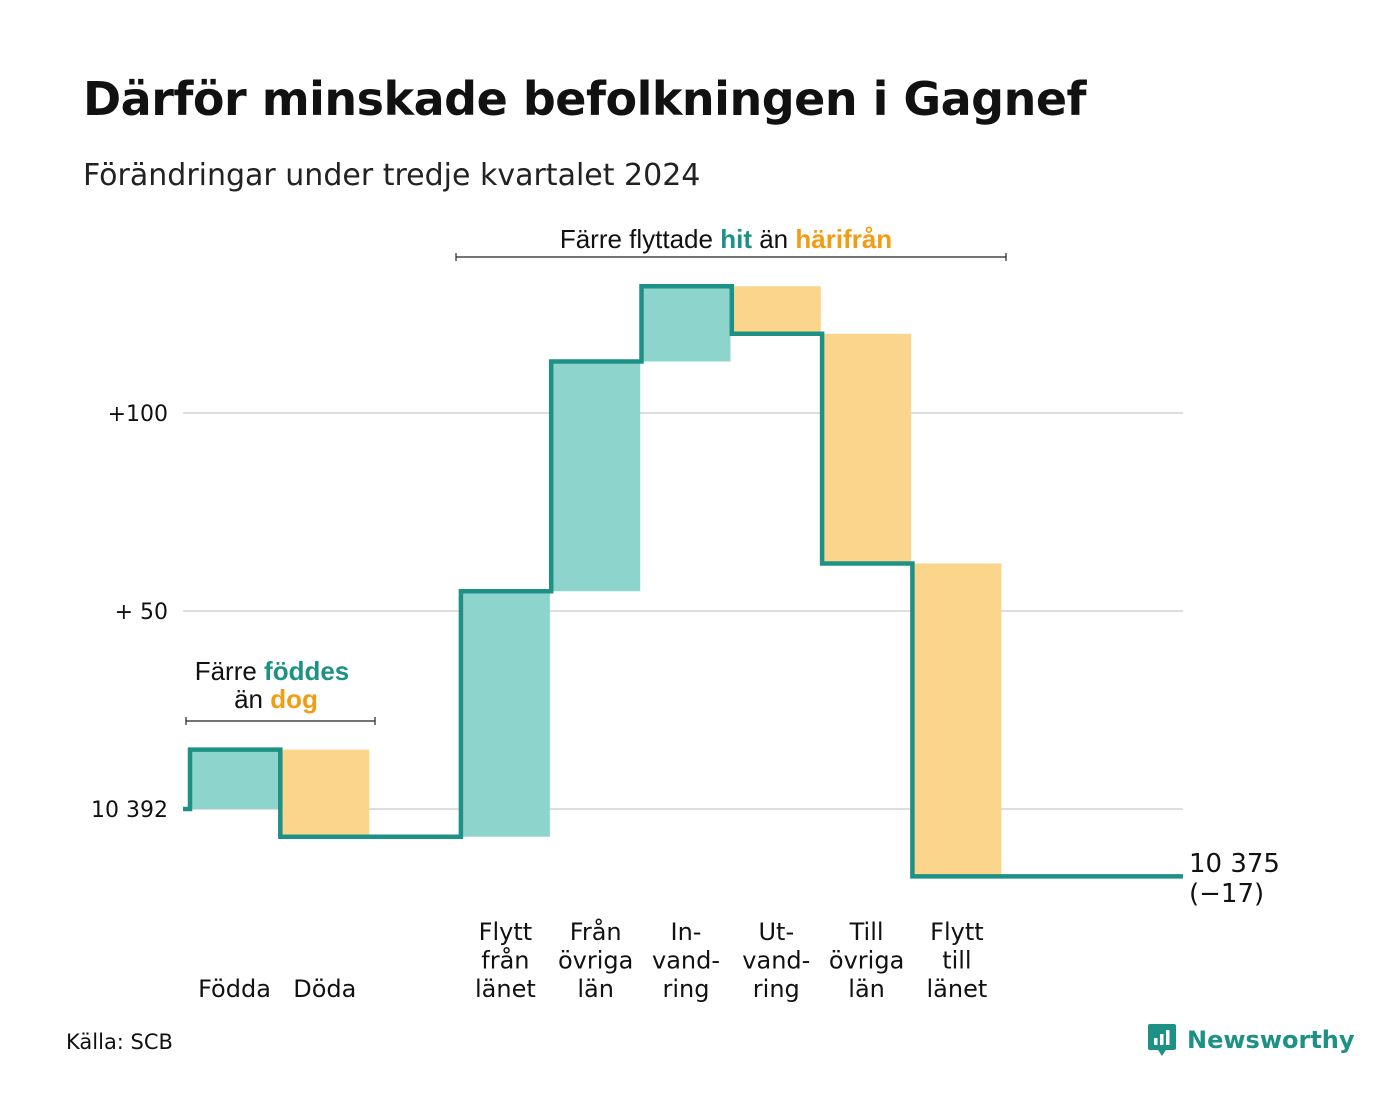 The height and width of the screenshot is (1120, 1400). What do you see at coordinates (726, 239) in the screenshot?
I see `annotation-migration-text: Färre flyttade hit än härifrån` at bounding box center [726, 239].